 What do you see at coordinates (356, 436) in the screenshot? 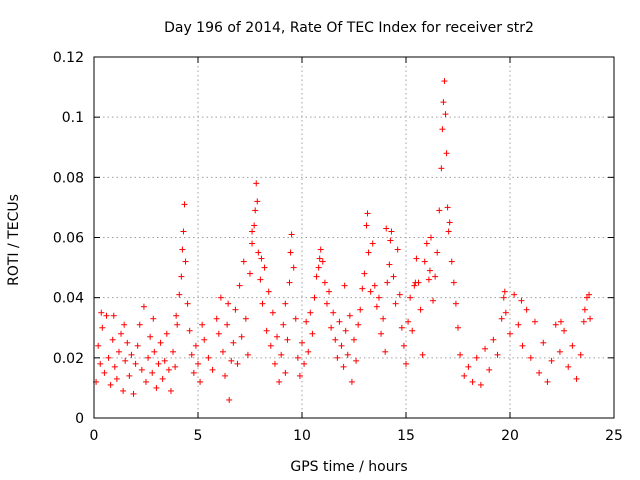
I see `x-tick-labels: 0 5 10 15 20 25` at bounding box center [356, 436].